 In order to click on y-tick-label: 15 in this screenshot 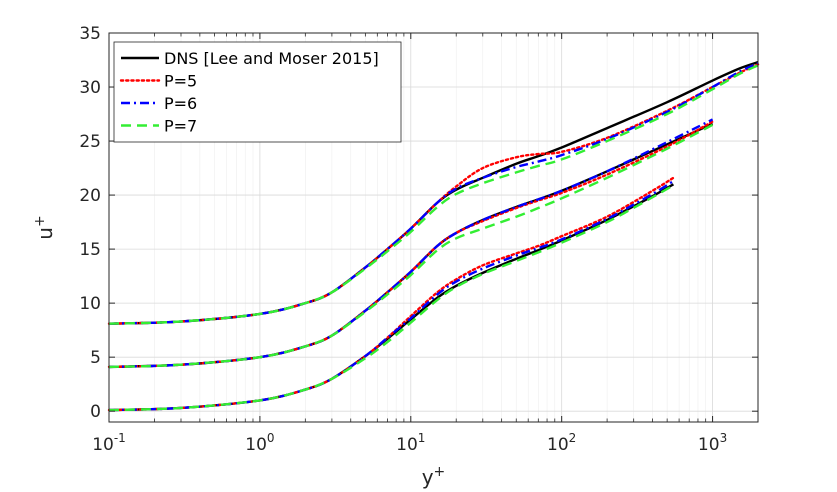, I will do `click(90, 250)`.